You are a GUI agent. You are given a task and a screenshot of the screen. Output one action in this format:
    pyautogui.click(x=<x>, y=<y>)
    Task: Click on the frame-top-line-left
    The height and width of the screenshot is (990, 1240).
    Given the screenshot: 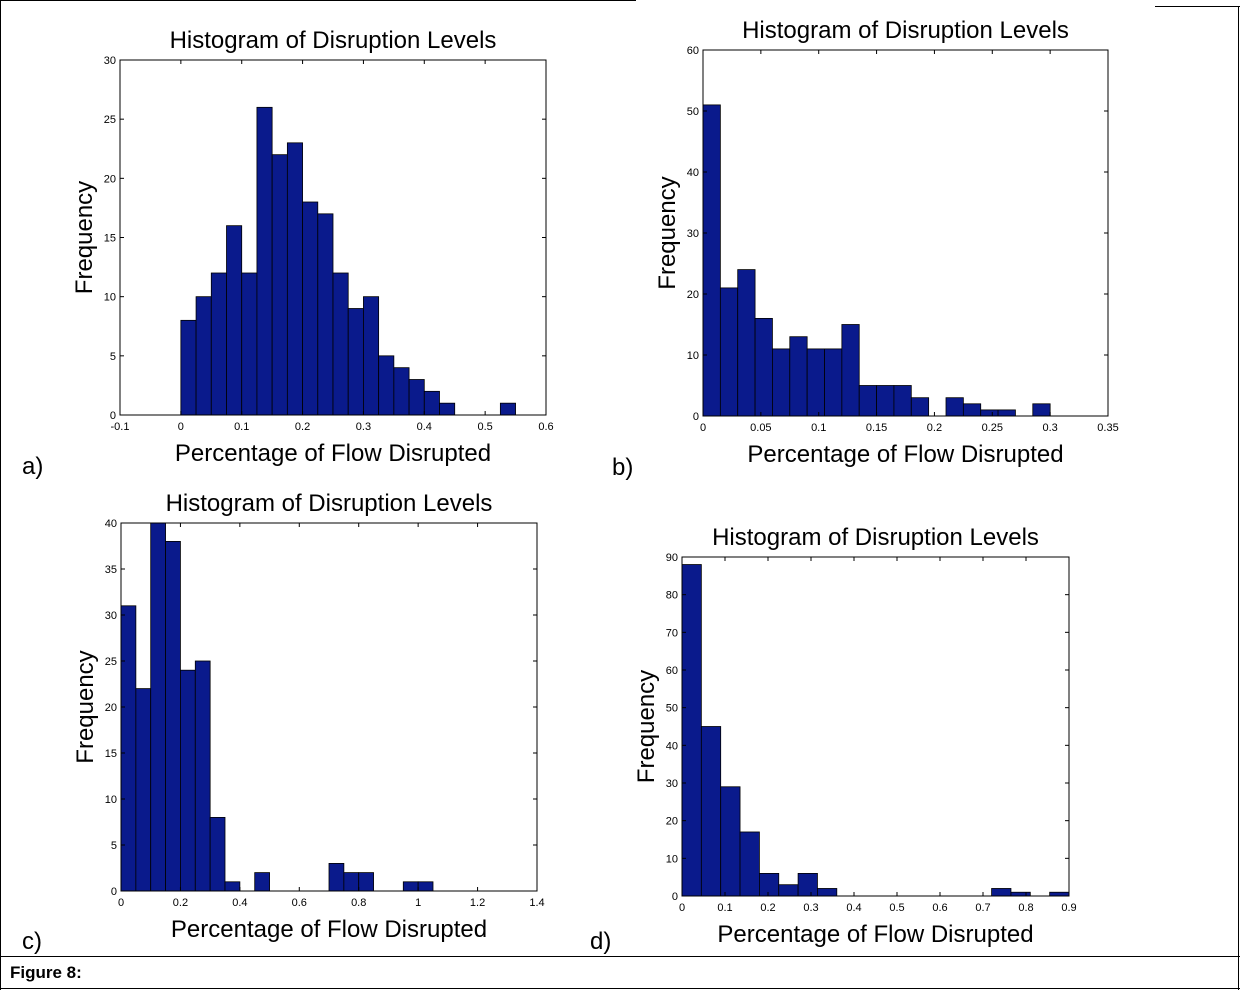 What is the action you would take?
    pyautogui.click(x=318, y=0)
    